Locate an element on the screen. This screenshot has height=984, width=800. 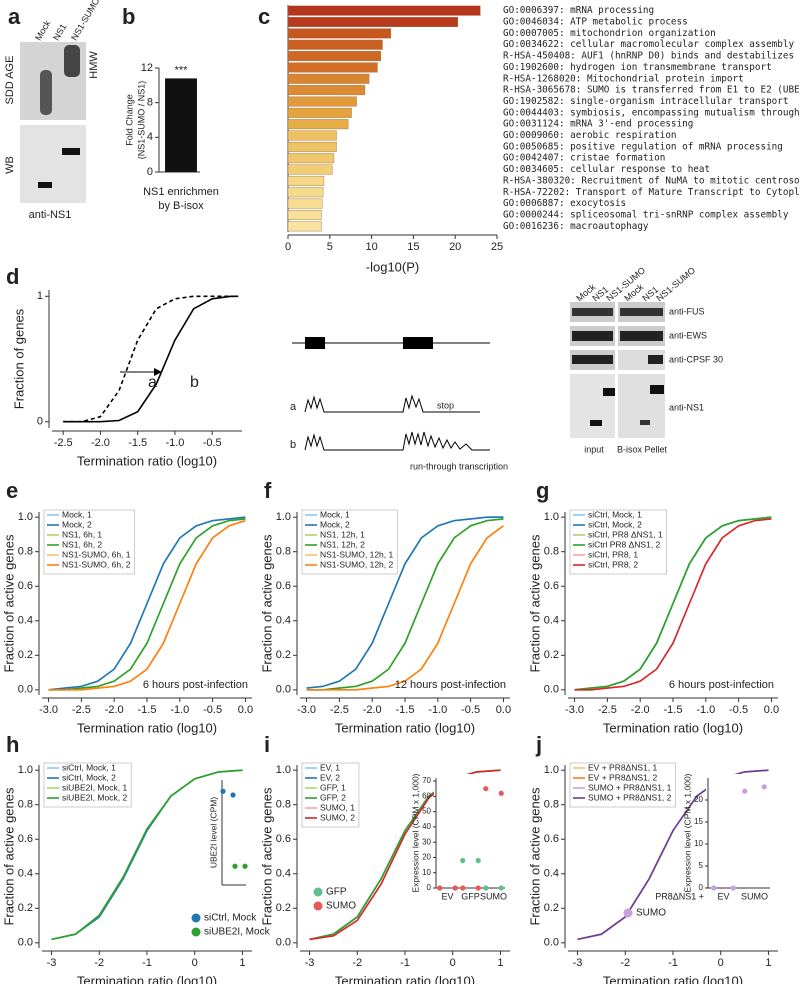
panel-letter: i is located at coordinates (267, 744).